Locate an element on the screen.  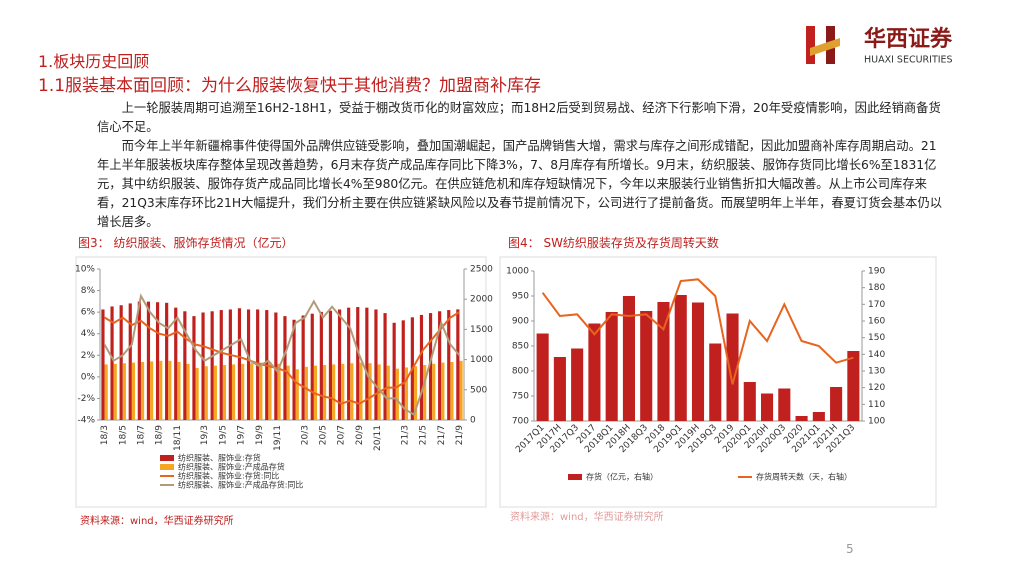
x-tick-label: 19/9 is located at coordinates (260, 435).